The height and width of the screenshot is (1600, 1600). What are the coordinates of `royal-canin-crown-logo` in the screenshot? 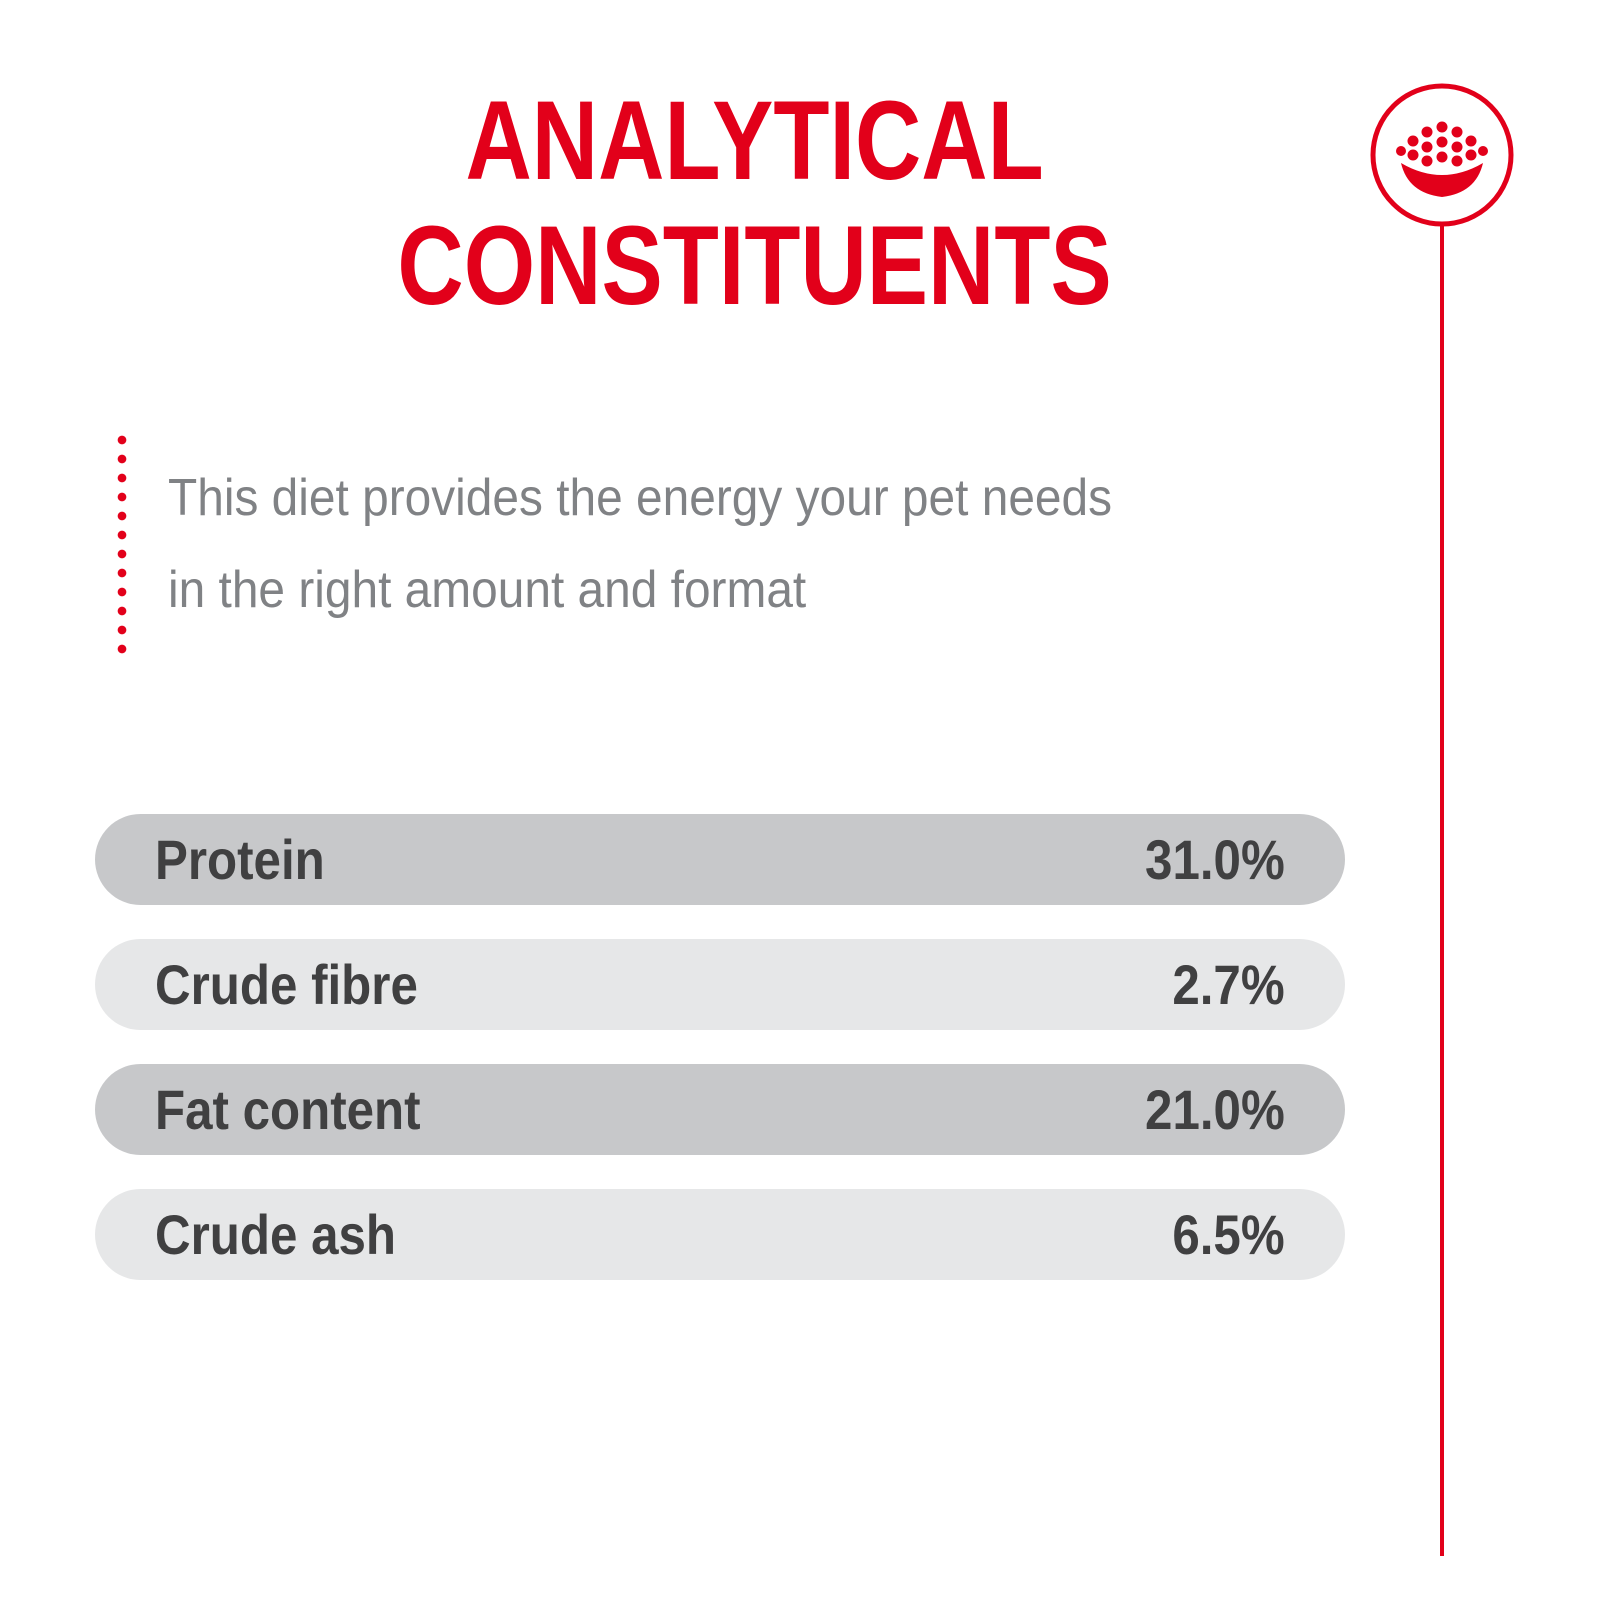 It's located at (1442, 155).